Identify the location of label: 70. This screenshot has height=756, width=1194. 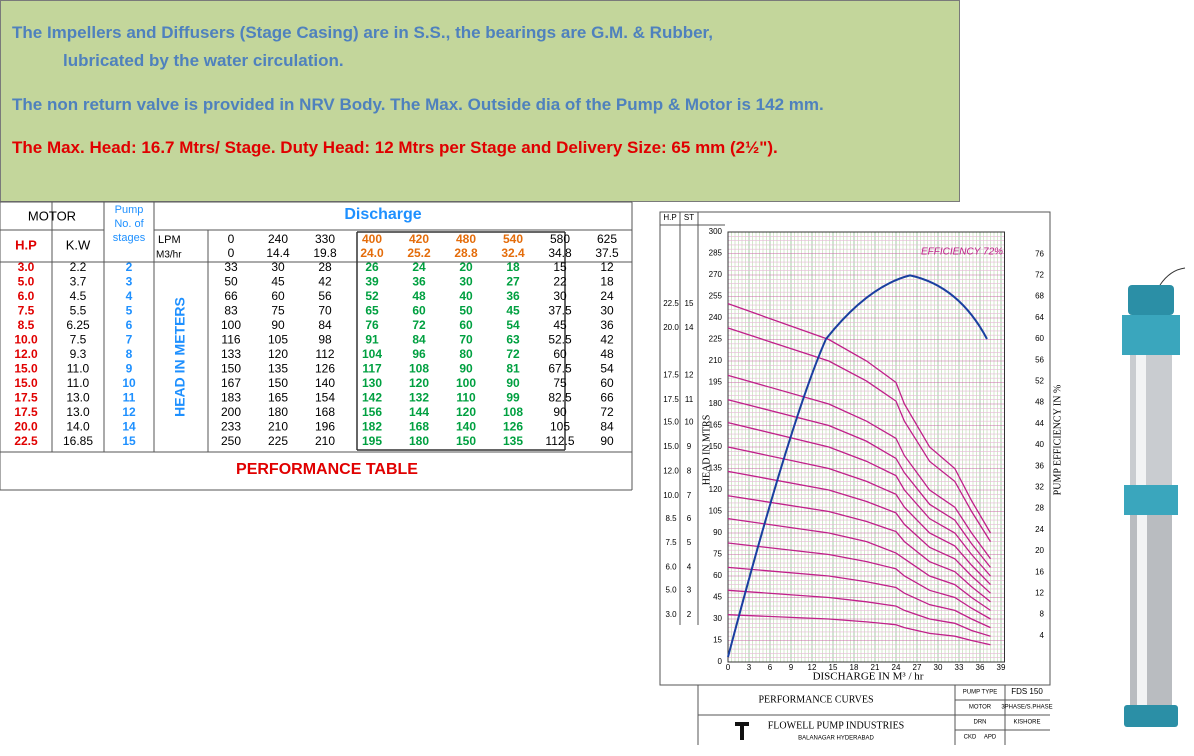
(466, 340).